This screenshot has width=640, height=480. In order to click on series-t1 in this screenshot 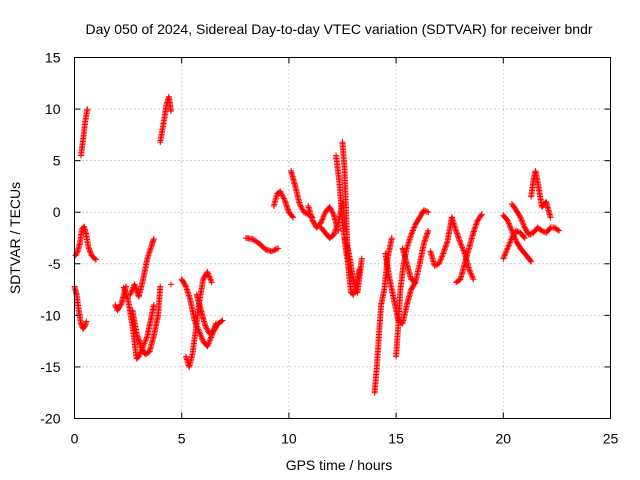, I will do `click(80, 307)`.